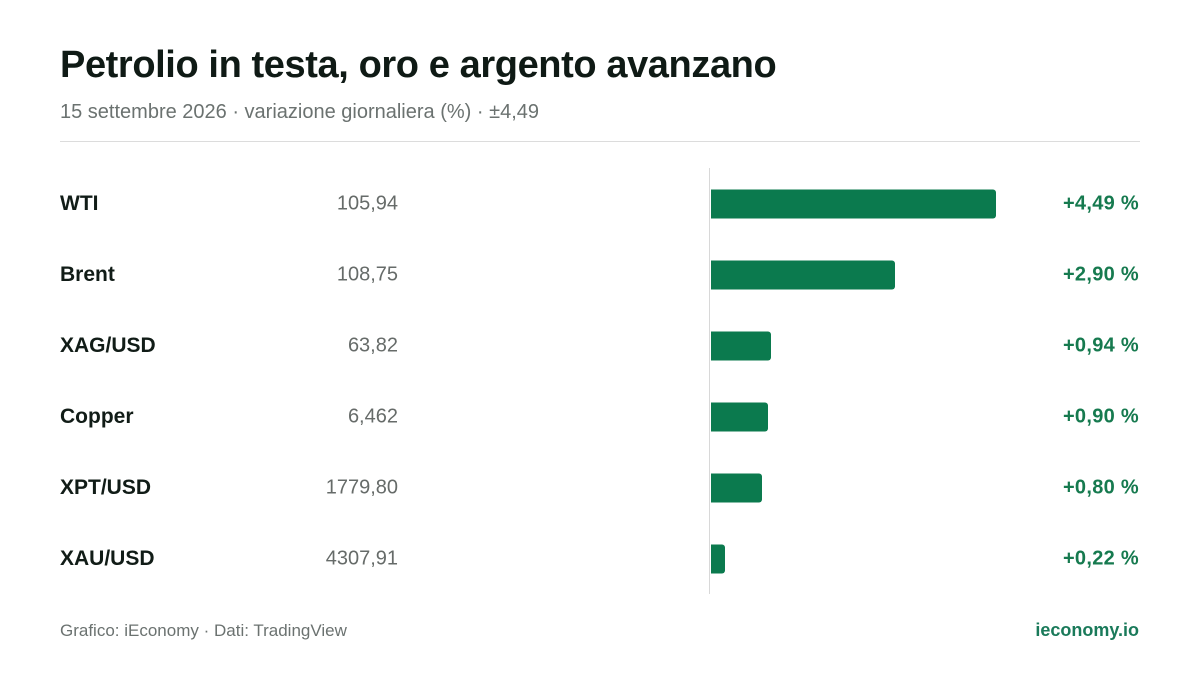 The height and width of the screenshot is (675, 1200). What do you see at coordinates (1100, 487) in the screenshot?
I see `bar-value-label: +0,80 %` at bounding box center [1100, 487].